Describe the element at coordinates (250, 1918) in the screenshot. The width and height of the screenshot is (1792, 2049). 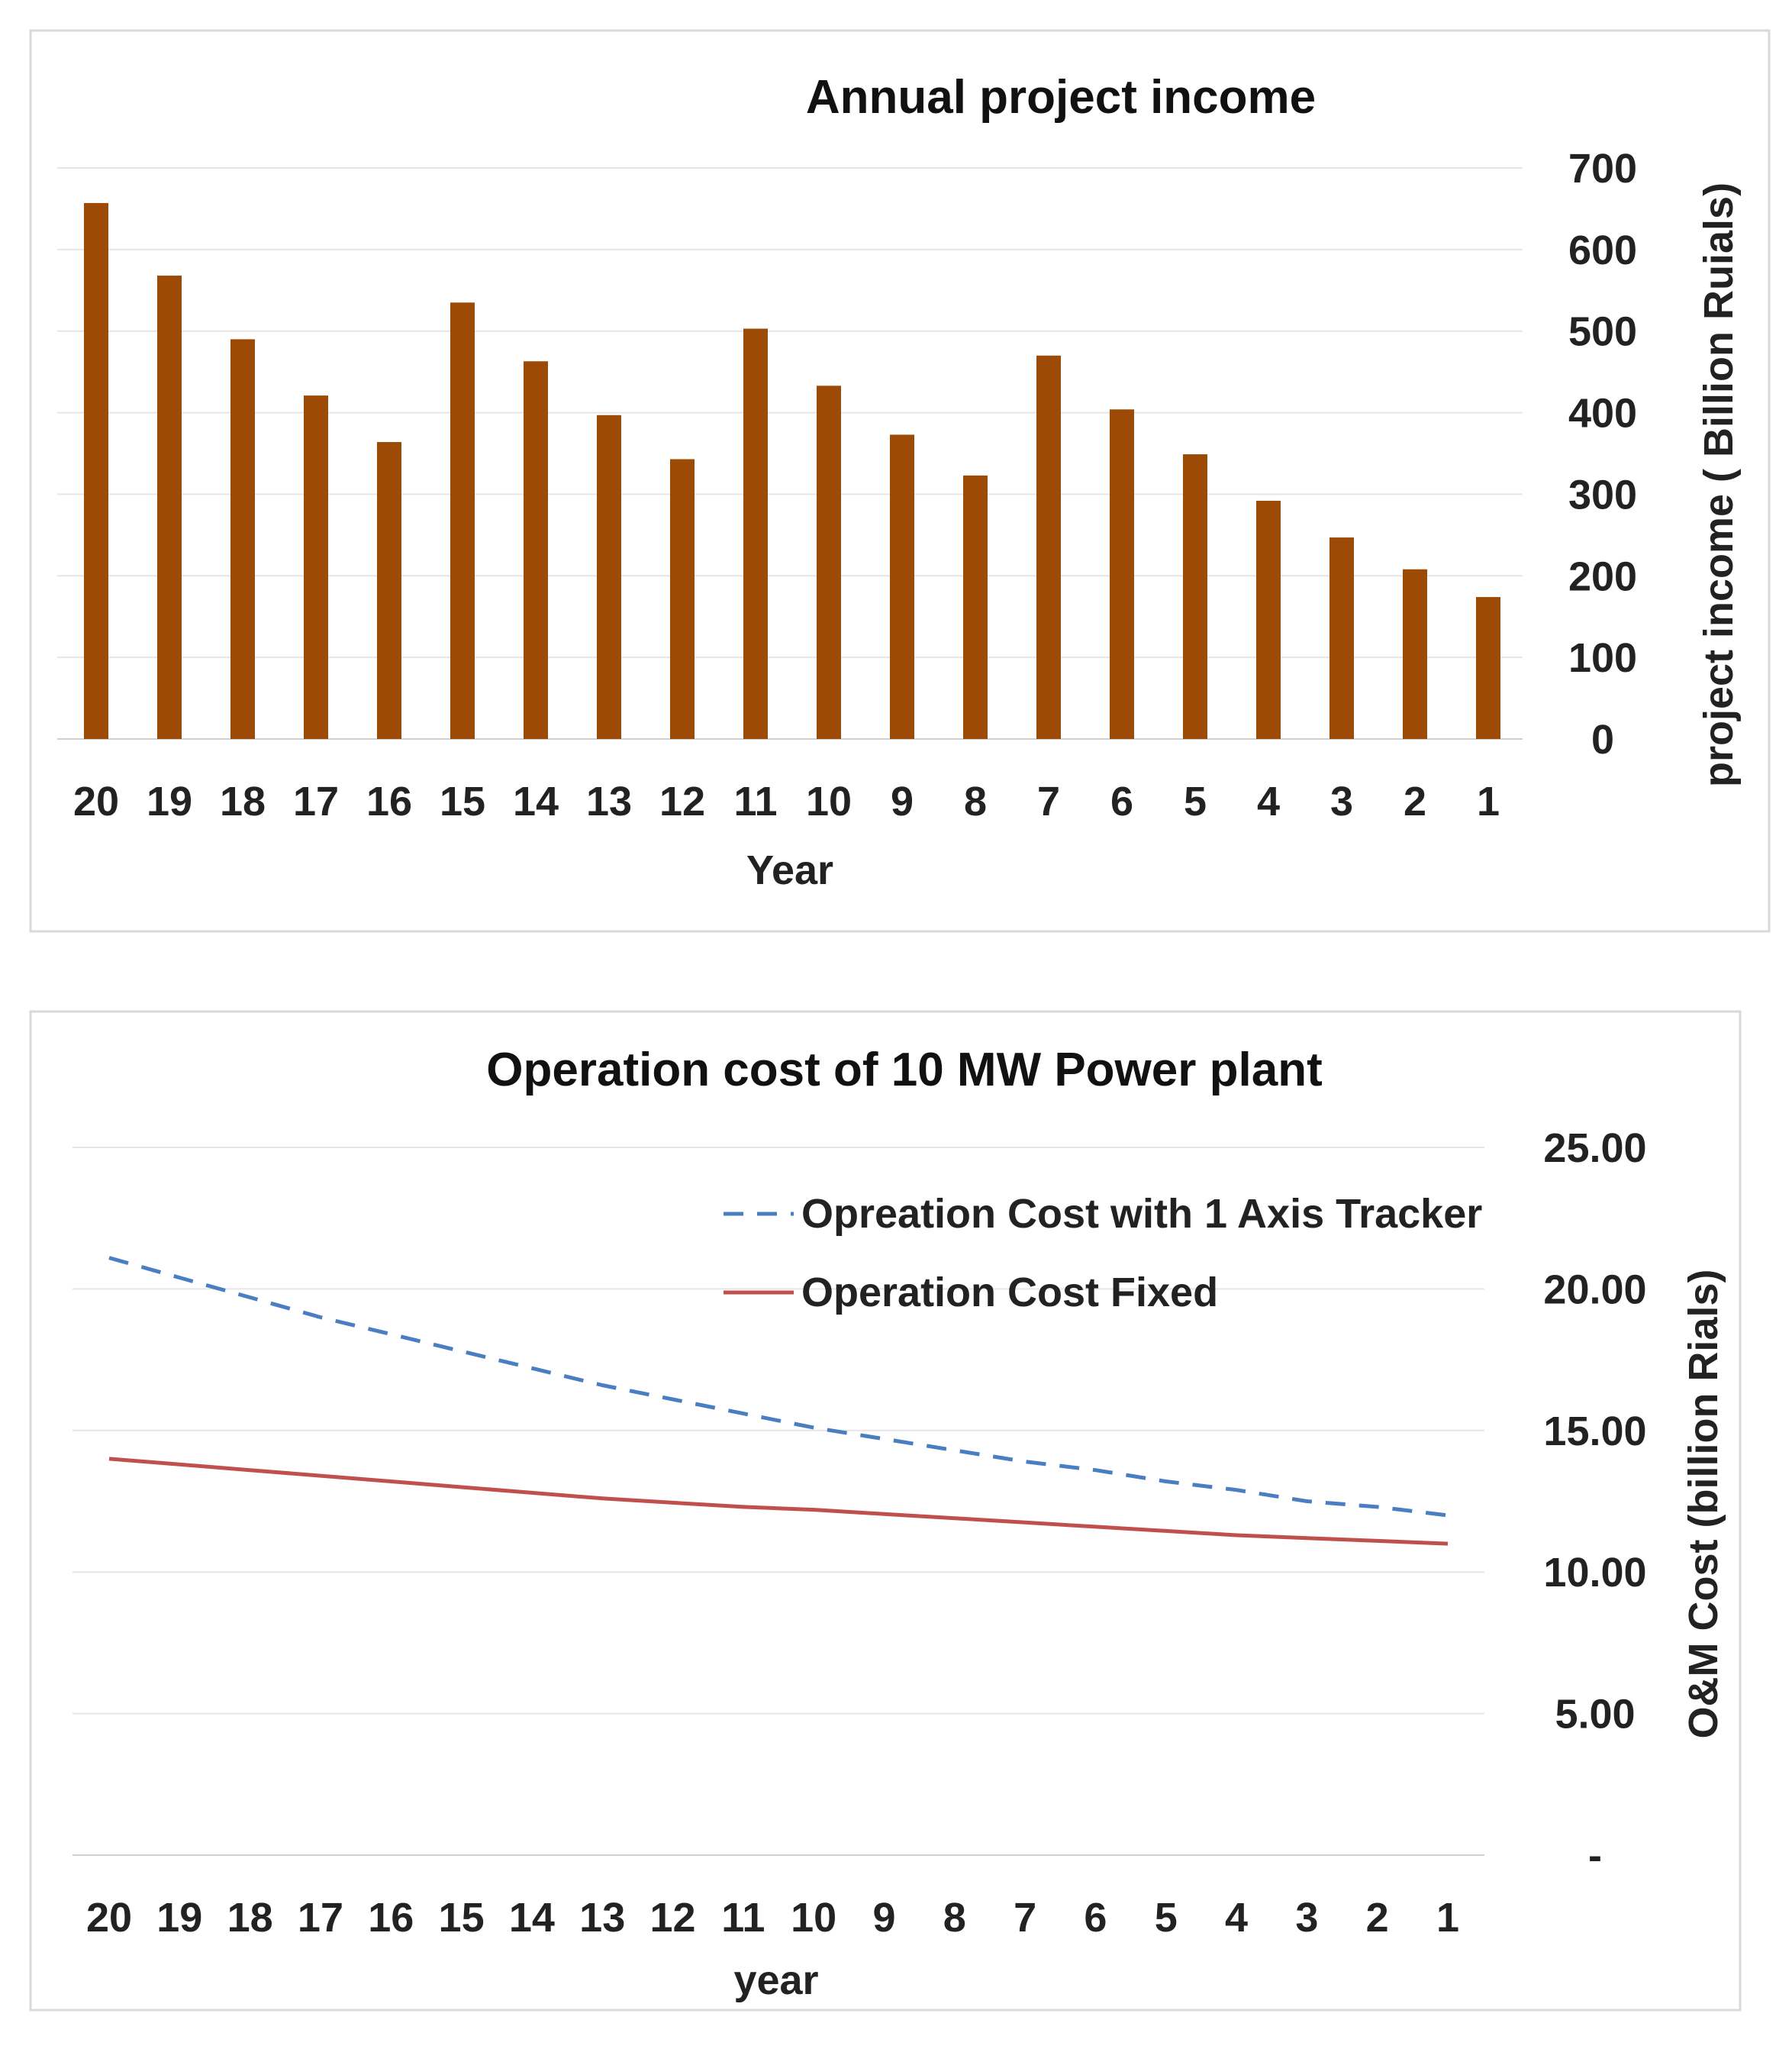
I see `operation-cost-x-tick-label: 18` at that location.